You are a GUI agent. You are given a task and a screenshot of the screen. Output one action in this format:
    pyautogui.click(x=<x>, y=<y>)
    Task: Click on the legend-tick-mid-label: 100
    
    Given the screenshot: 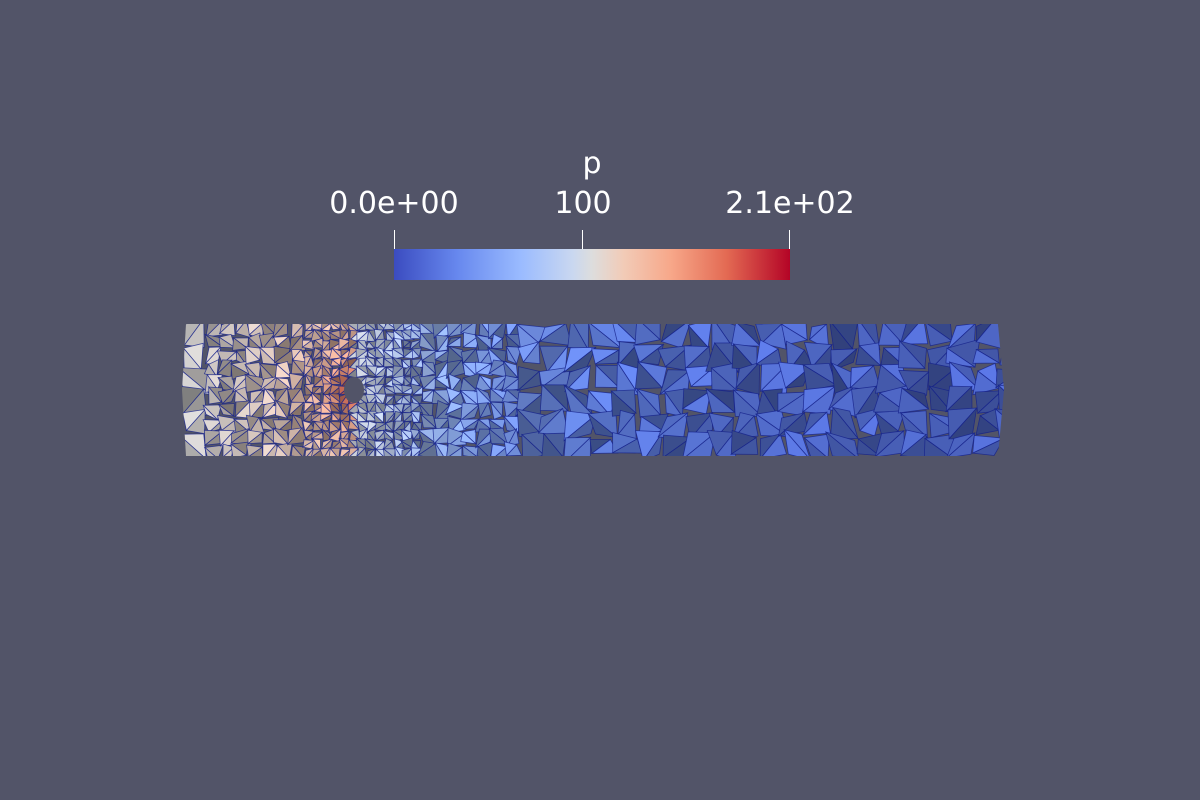 What is the action you would take?
    pyautogui.click(x=583, y=203)
    